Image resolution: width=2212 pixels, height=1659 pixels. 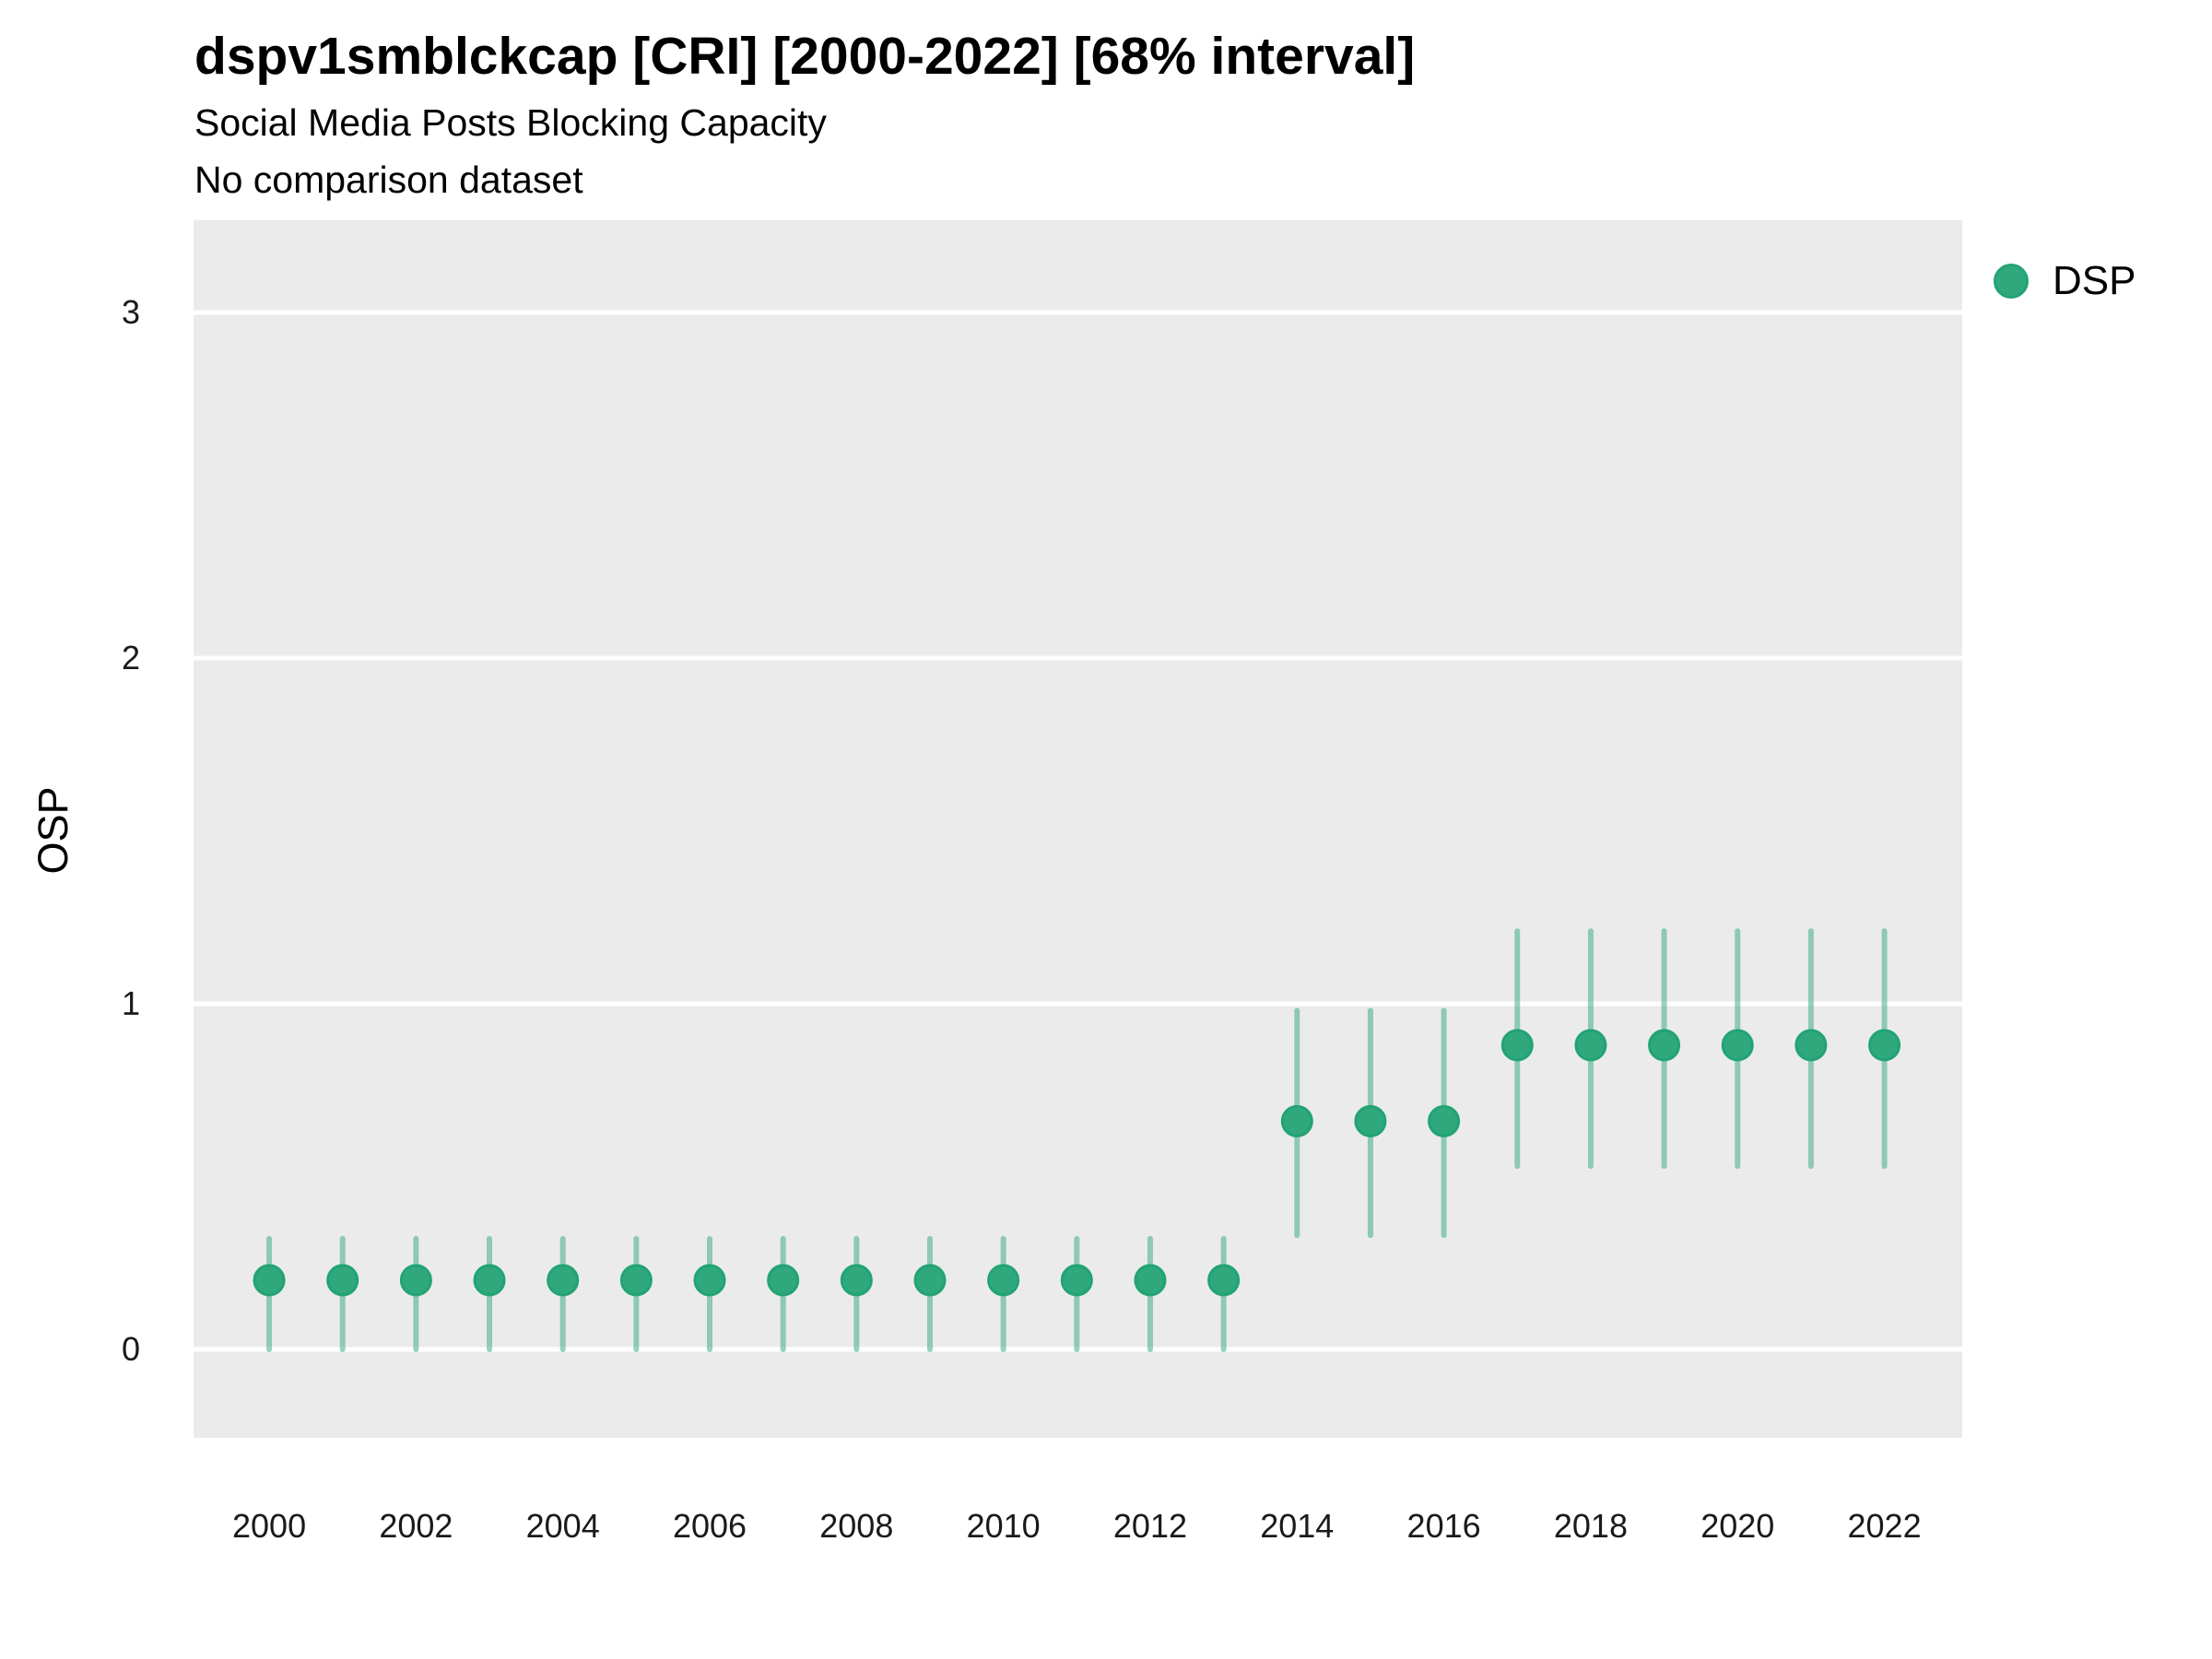 I want to click on x-tick-label-2004: 2004, so click(x=562, y=1526).